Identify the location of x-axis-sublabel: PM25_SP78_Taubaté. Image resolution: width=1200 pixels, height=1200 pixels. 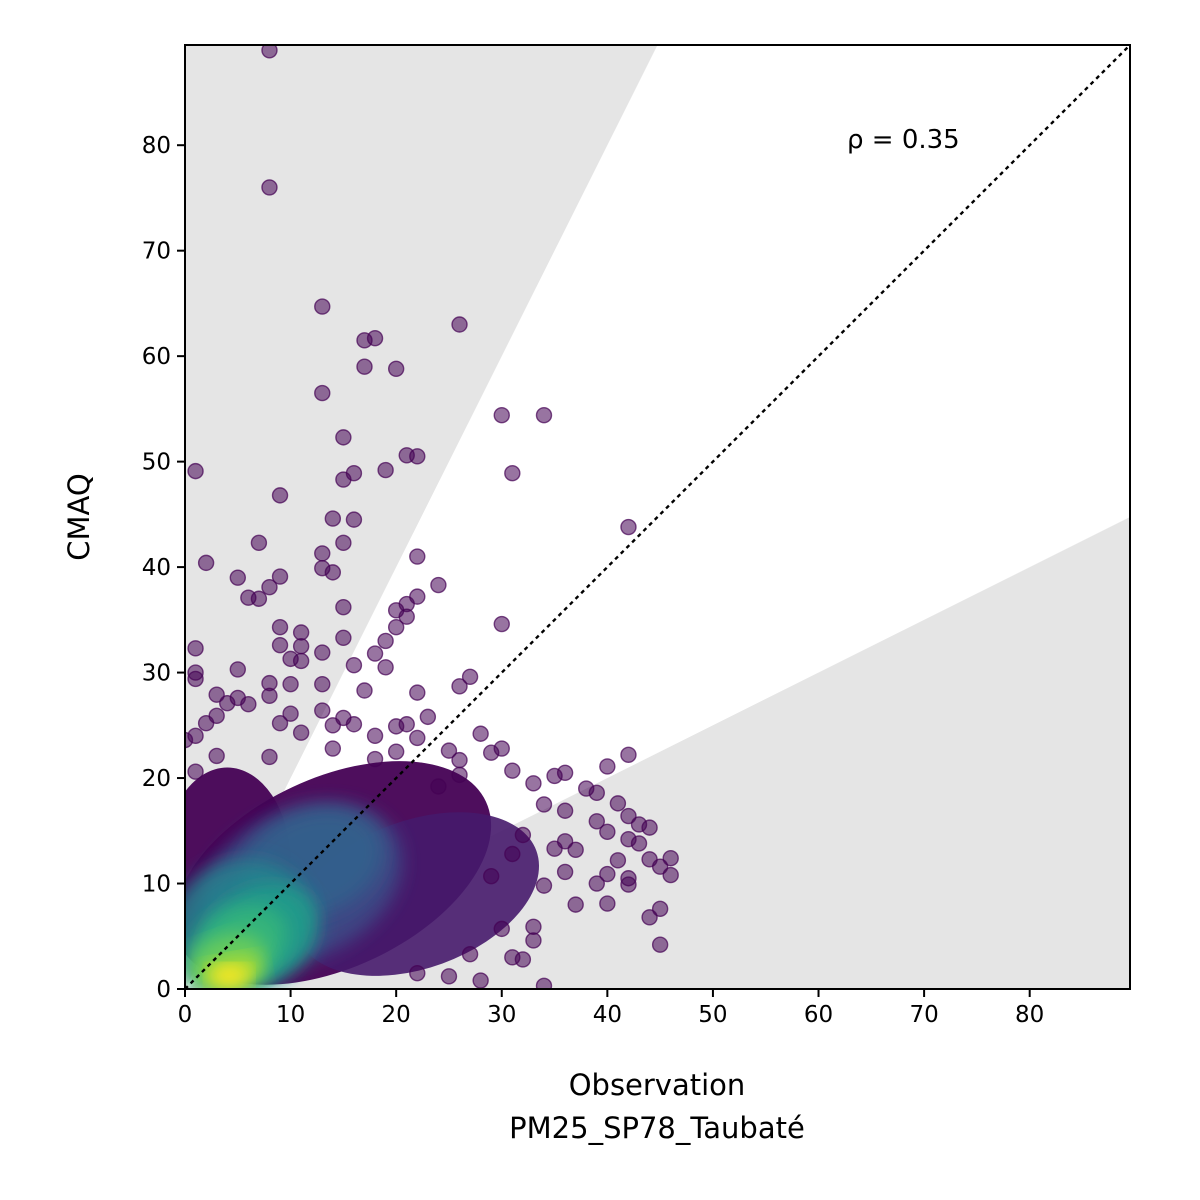
(657, 1128).